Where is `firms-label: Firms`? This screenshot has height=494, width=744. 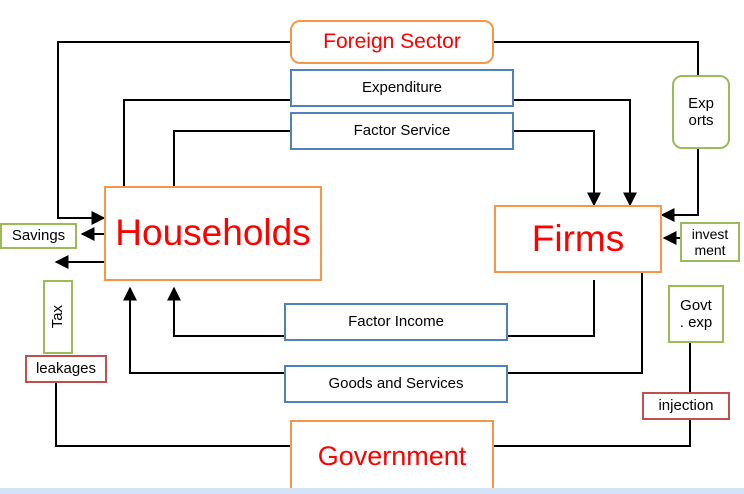 firms-label: Firms is located at coordinates (578, 238).